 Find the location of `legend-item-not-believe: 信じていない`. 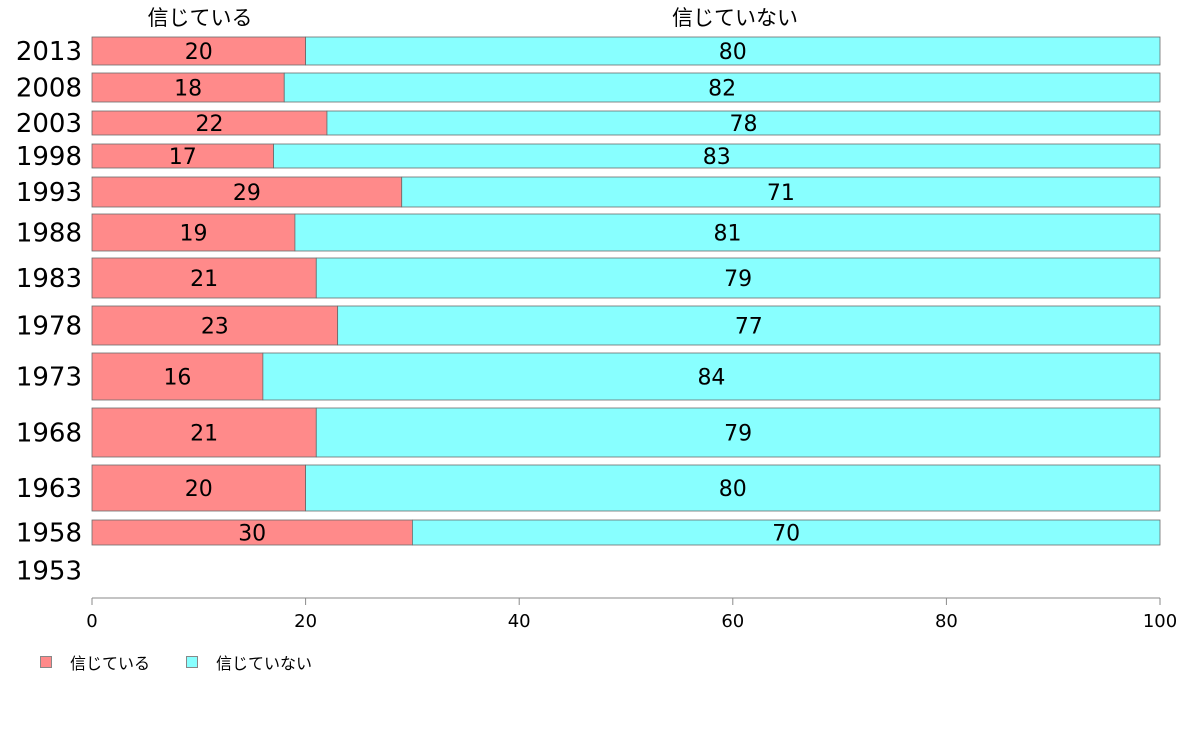

legend-item-not-believe: 信じていない is located at coordinates (249, 662).